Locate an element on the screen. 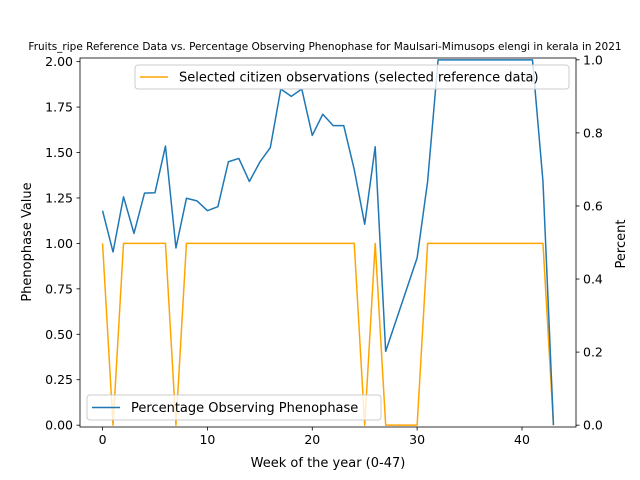 The image size is (640, 480). y-axis-right-label: Percent is located at coordinates (621, 244).